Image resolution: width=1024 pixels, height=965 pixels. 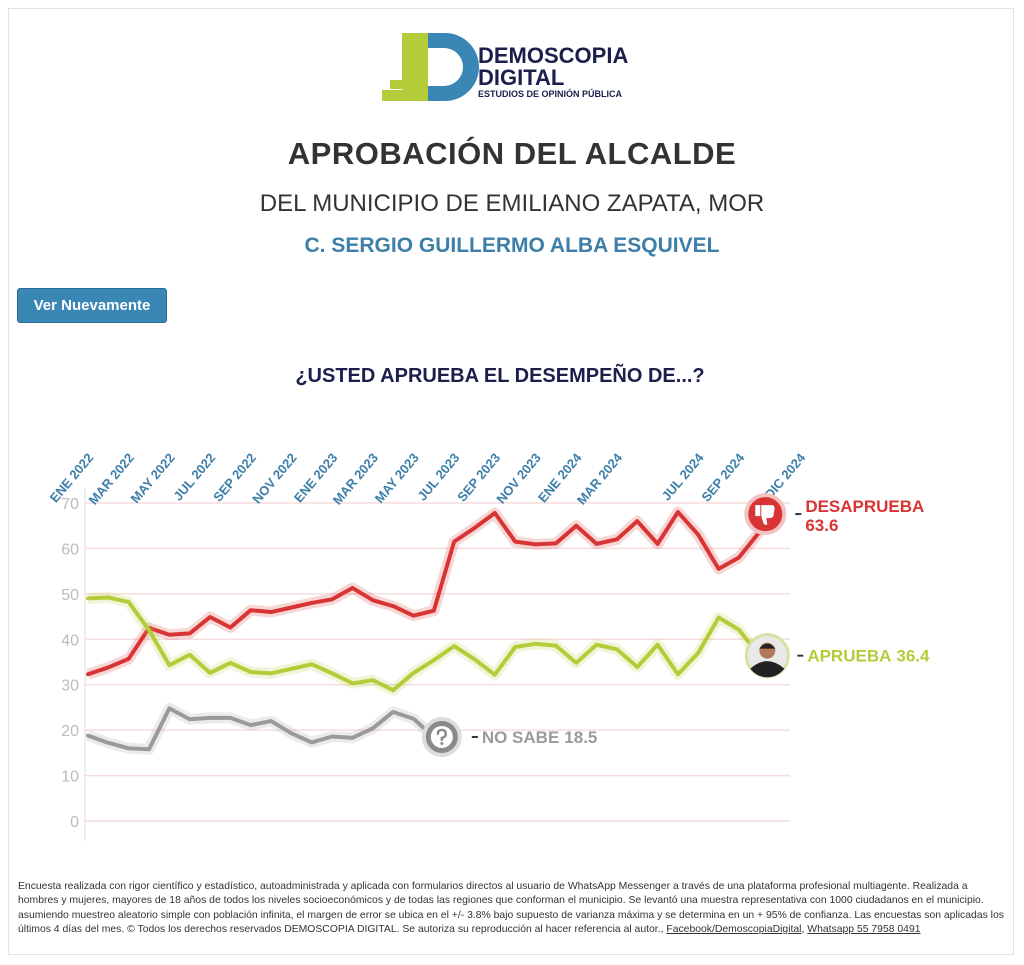 What do you see at coordinates (70, 549) in the screenshot?
I see `y-tick-label: 60` at bounding box center [70, 549].